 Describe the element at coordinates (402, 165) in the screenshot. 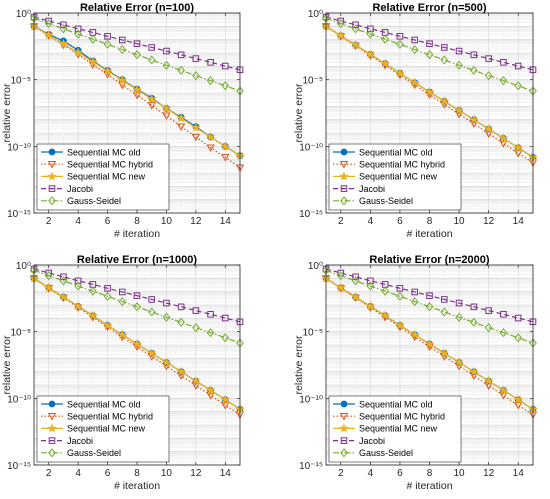

I see `legend-label: Sequential MC hybrid` at that location.